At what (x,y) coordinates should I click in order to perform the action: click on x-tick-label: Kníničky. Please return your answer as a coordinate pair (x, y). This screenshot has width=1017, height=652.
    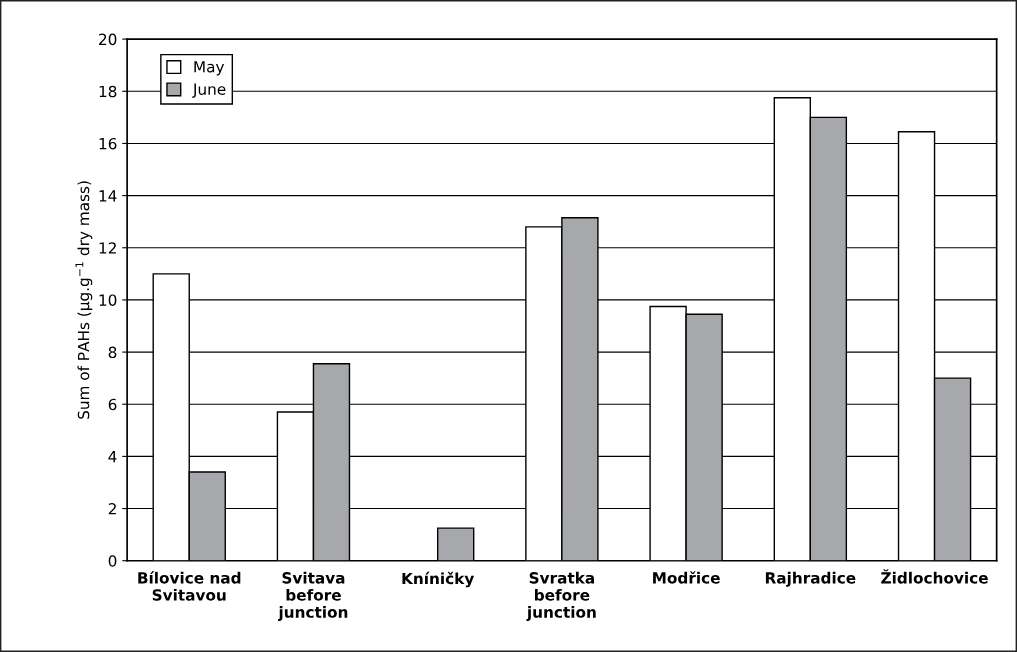
    Looking at the image, I should click on (438, 579).